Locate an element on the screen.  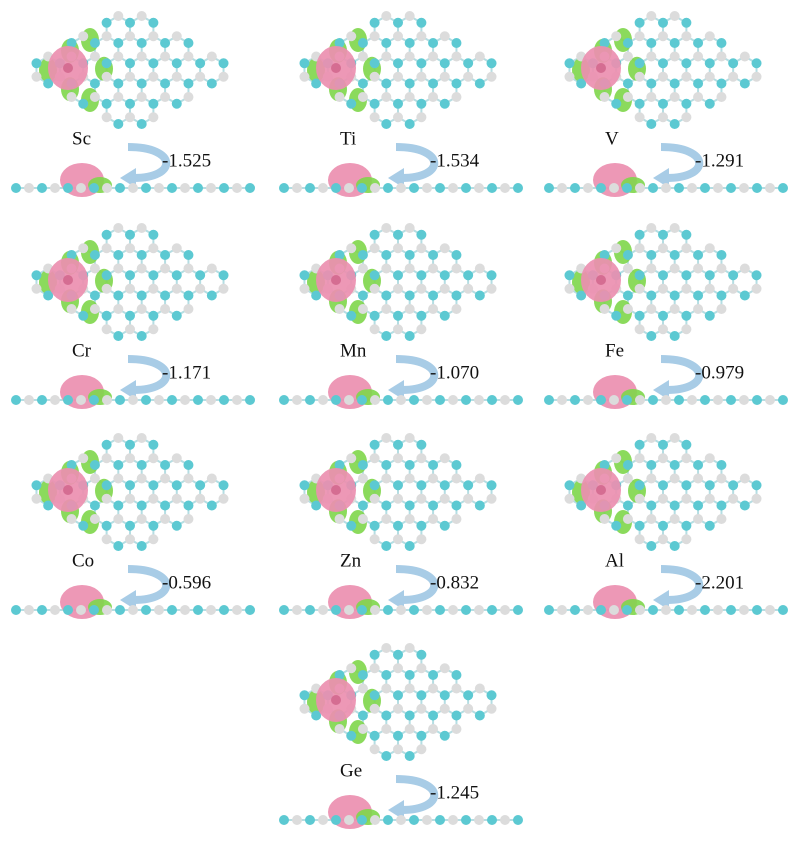
charge-value: -1.245 is located at coordinates (454, 792).